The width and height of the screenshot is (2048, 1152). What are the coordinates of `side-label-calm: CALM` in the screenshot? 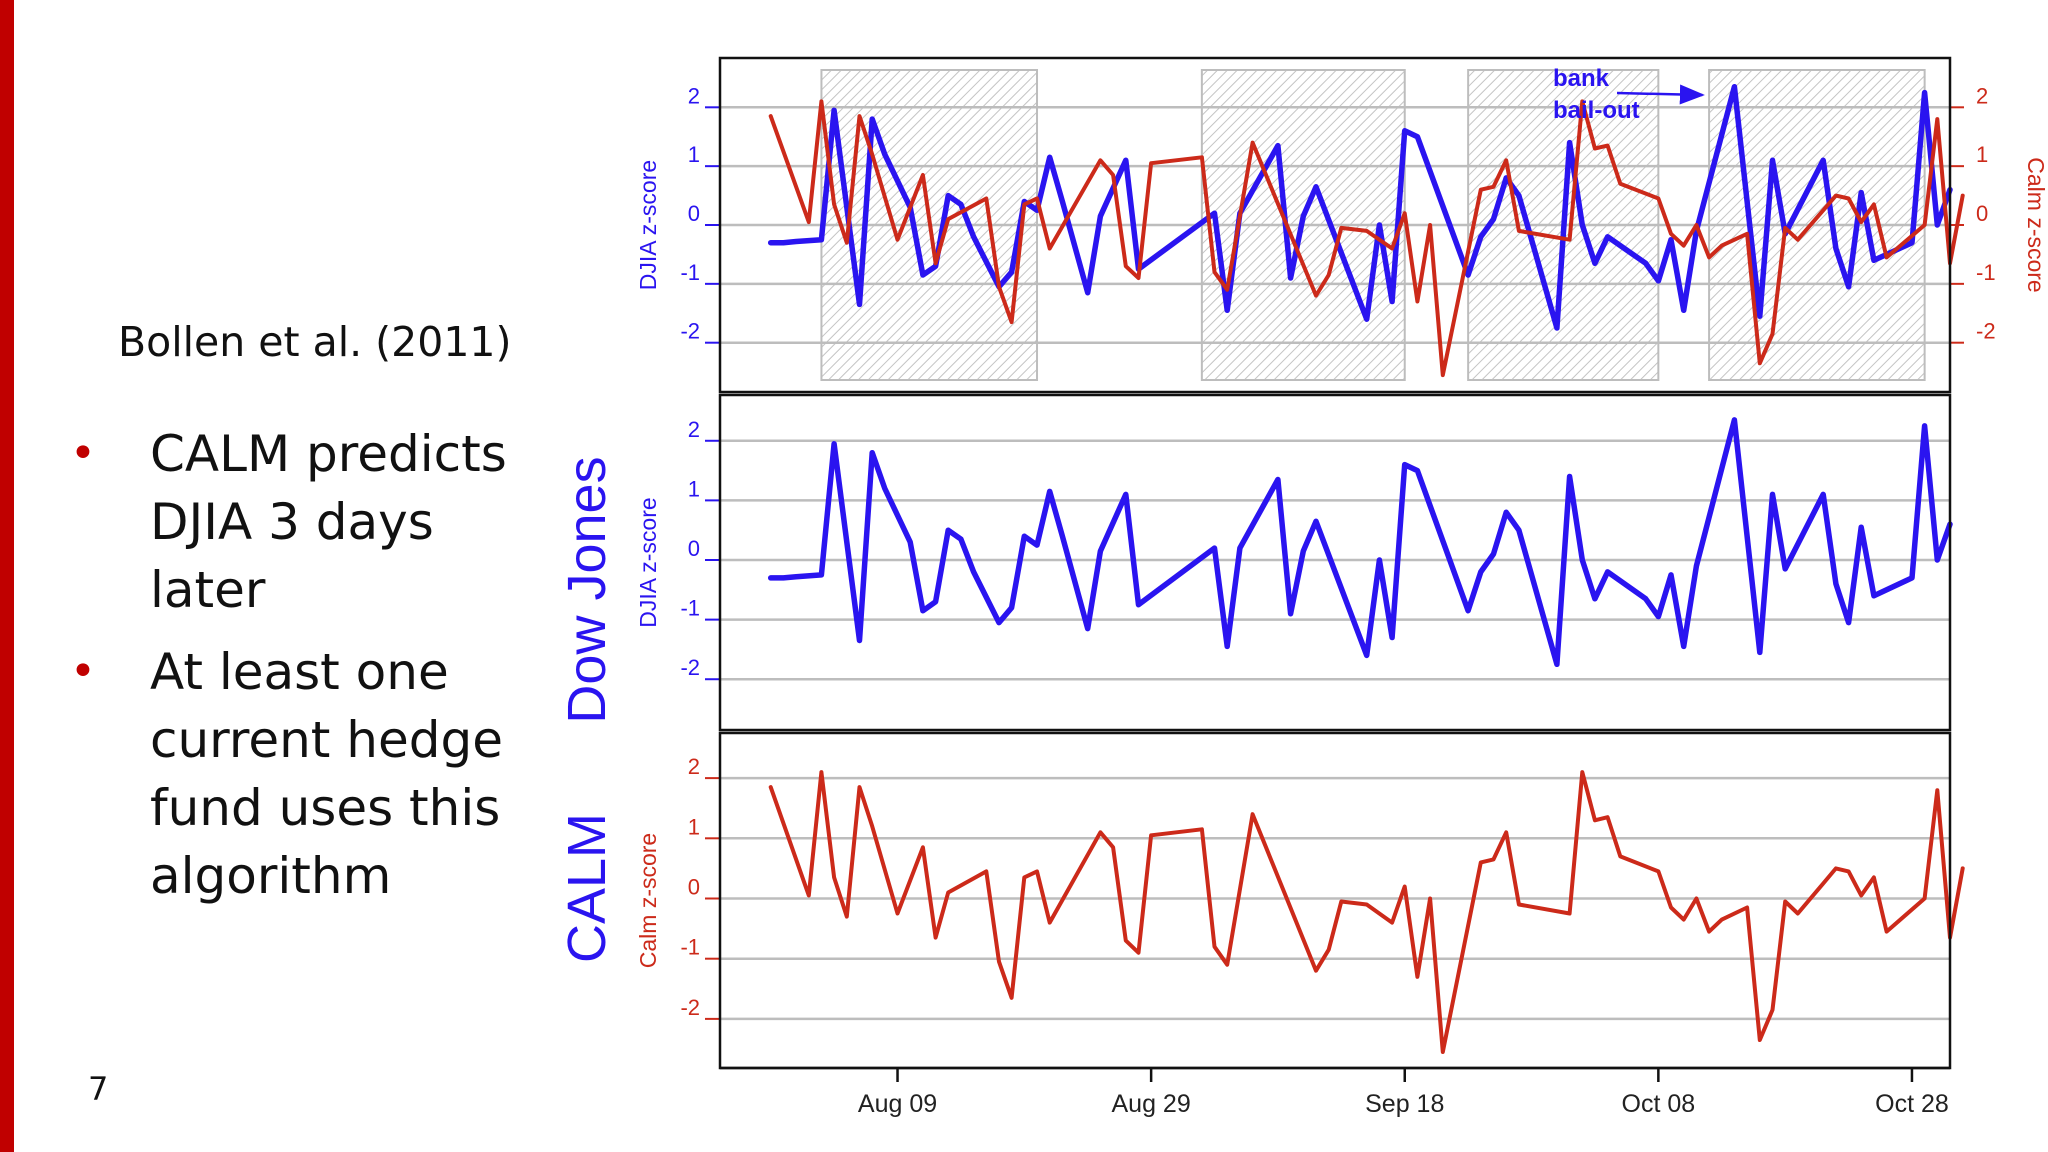 It's located at (587, 888).